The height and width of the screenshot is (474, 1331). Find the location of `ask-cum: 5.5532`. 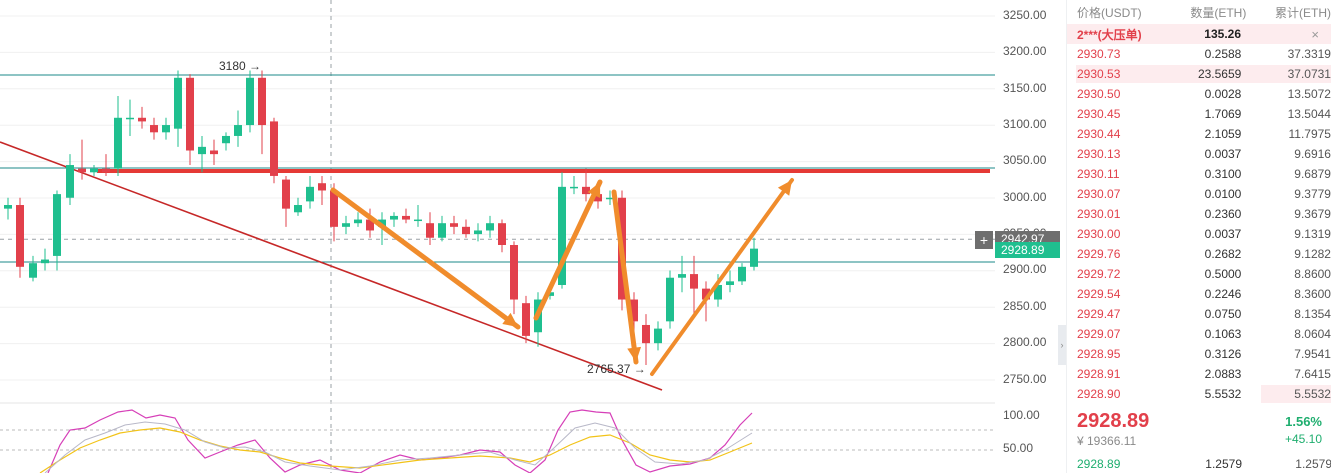

ask-cum: 5.5532 is located at coordinates (1312, 394).